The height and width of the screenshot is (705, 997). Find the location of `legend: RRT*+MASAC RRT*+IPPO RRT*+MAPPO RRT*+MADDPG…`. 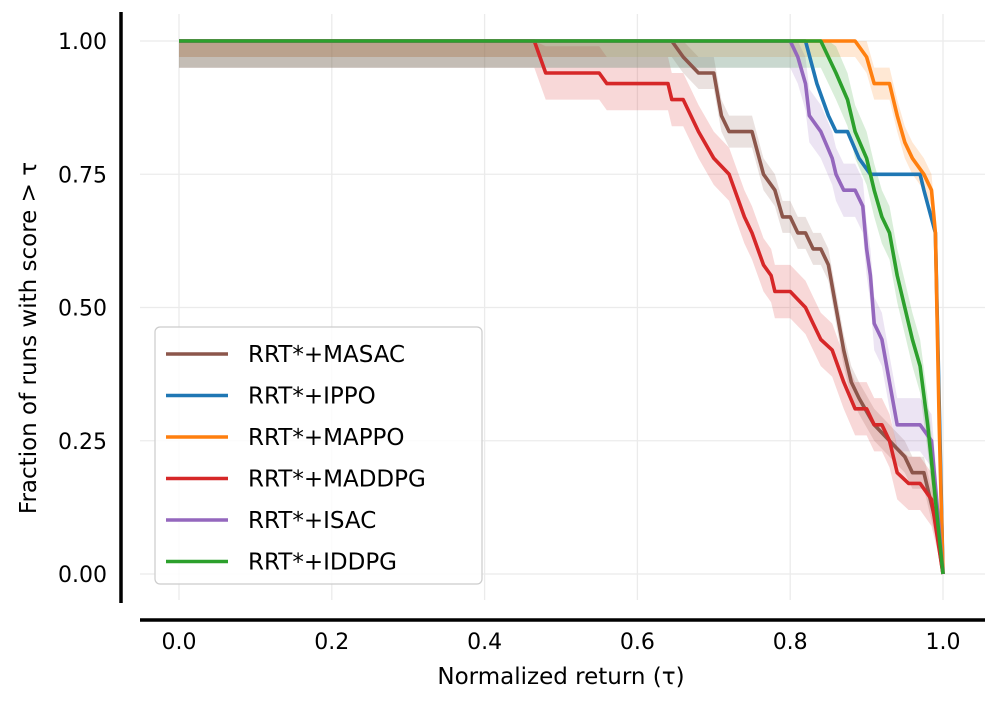

legend: RRT*+MASAC RRT*+IPPO RRT*+MAPPO RRT*+MADDPG… is located at coordinates (318, 455).